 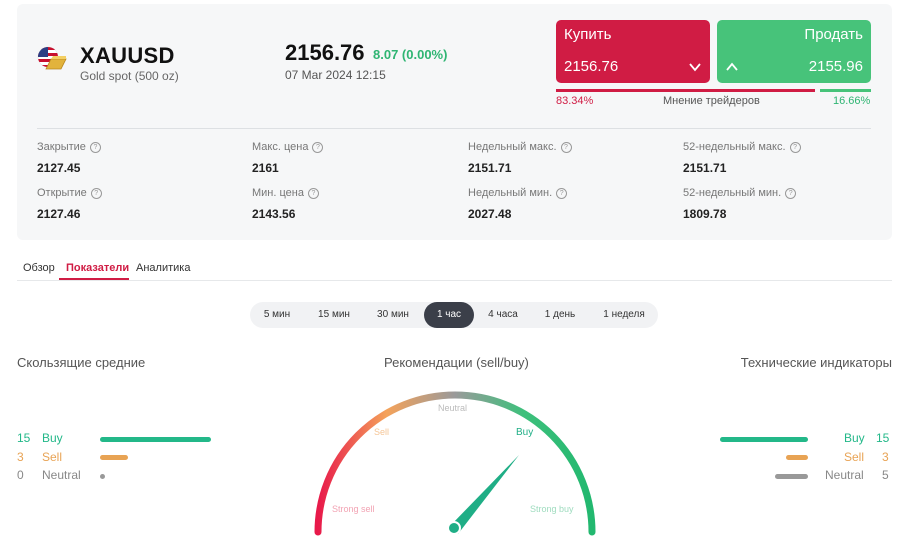 I want to click on tab-overview: Обзор, so click(x=39, y=268).